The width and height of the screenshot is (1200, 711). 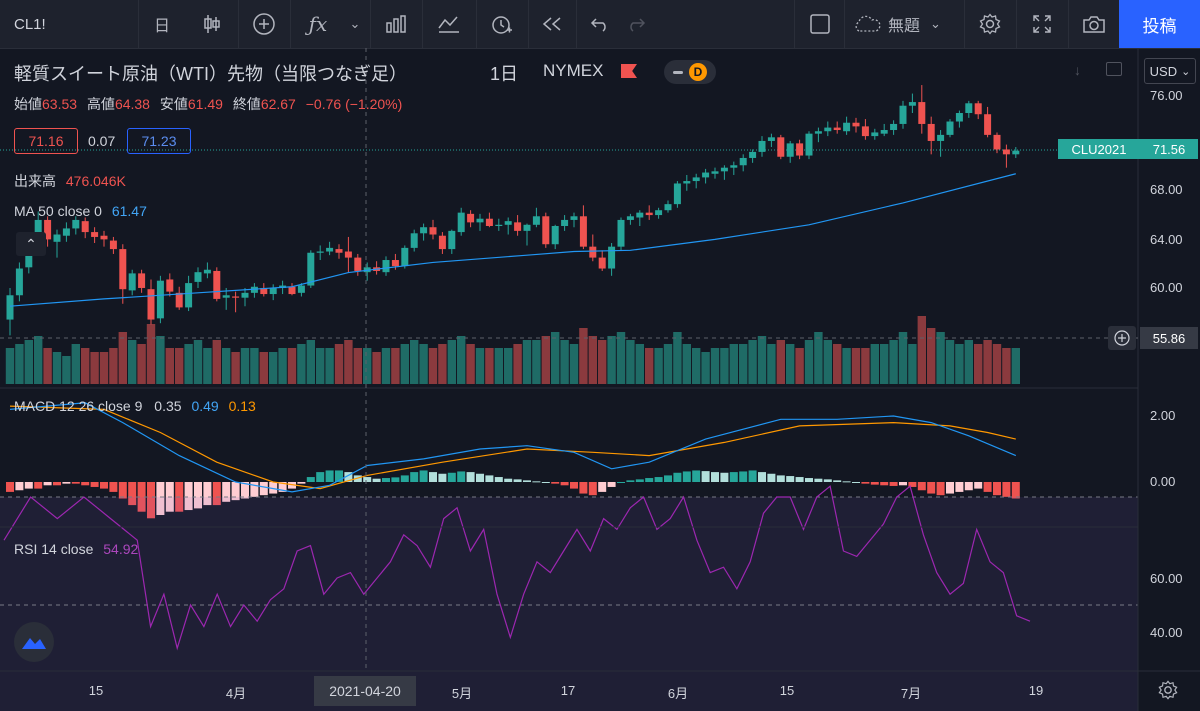 I want to click on strategy-chart-icon, so click(x=449, y=24).